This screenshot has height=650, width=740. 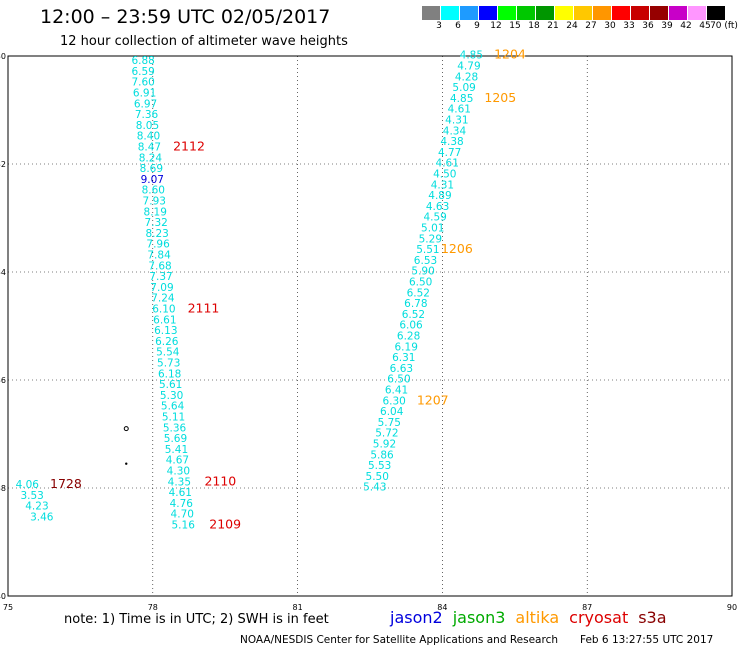 What do you see at coordinates (396, 391) in the screenshot?
I see `wave-height-label: 6.41` at bounding box center [396, 391].